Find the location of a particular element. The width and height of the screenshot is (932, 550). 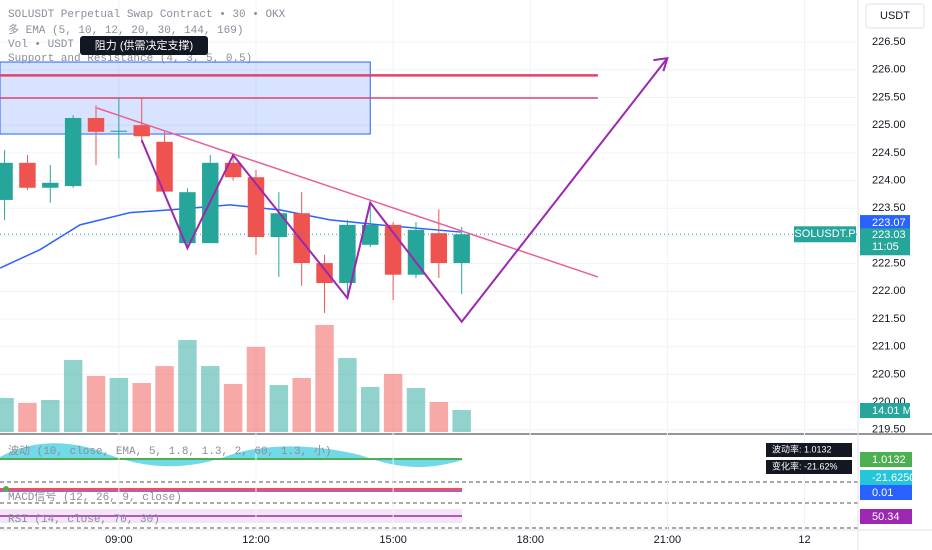

price-tag is located at coordinates (885, 242).